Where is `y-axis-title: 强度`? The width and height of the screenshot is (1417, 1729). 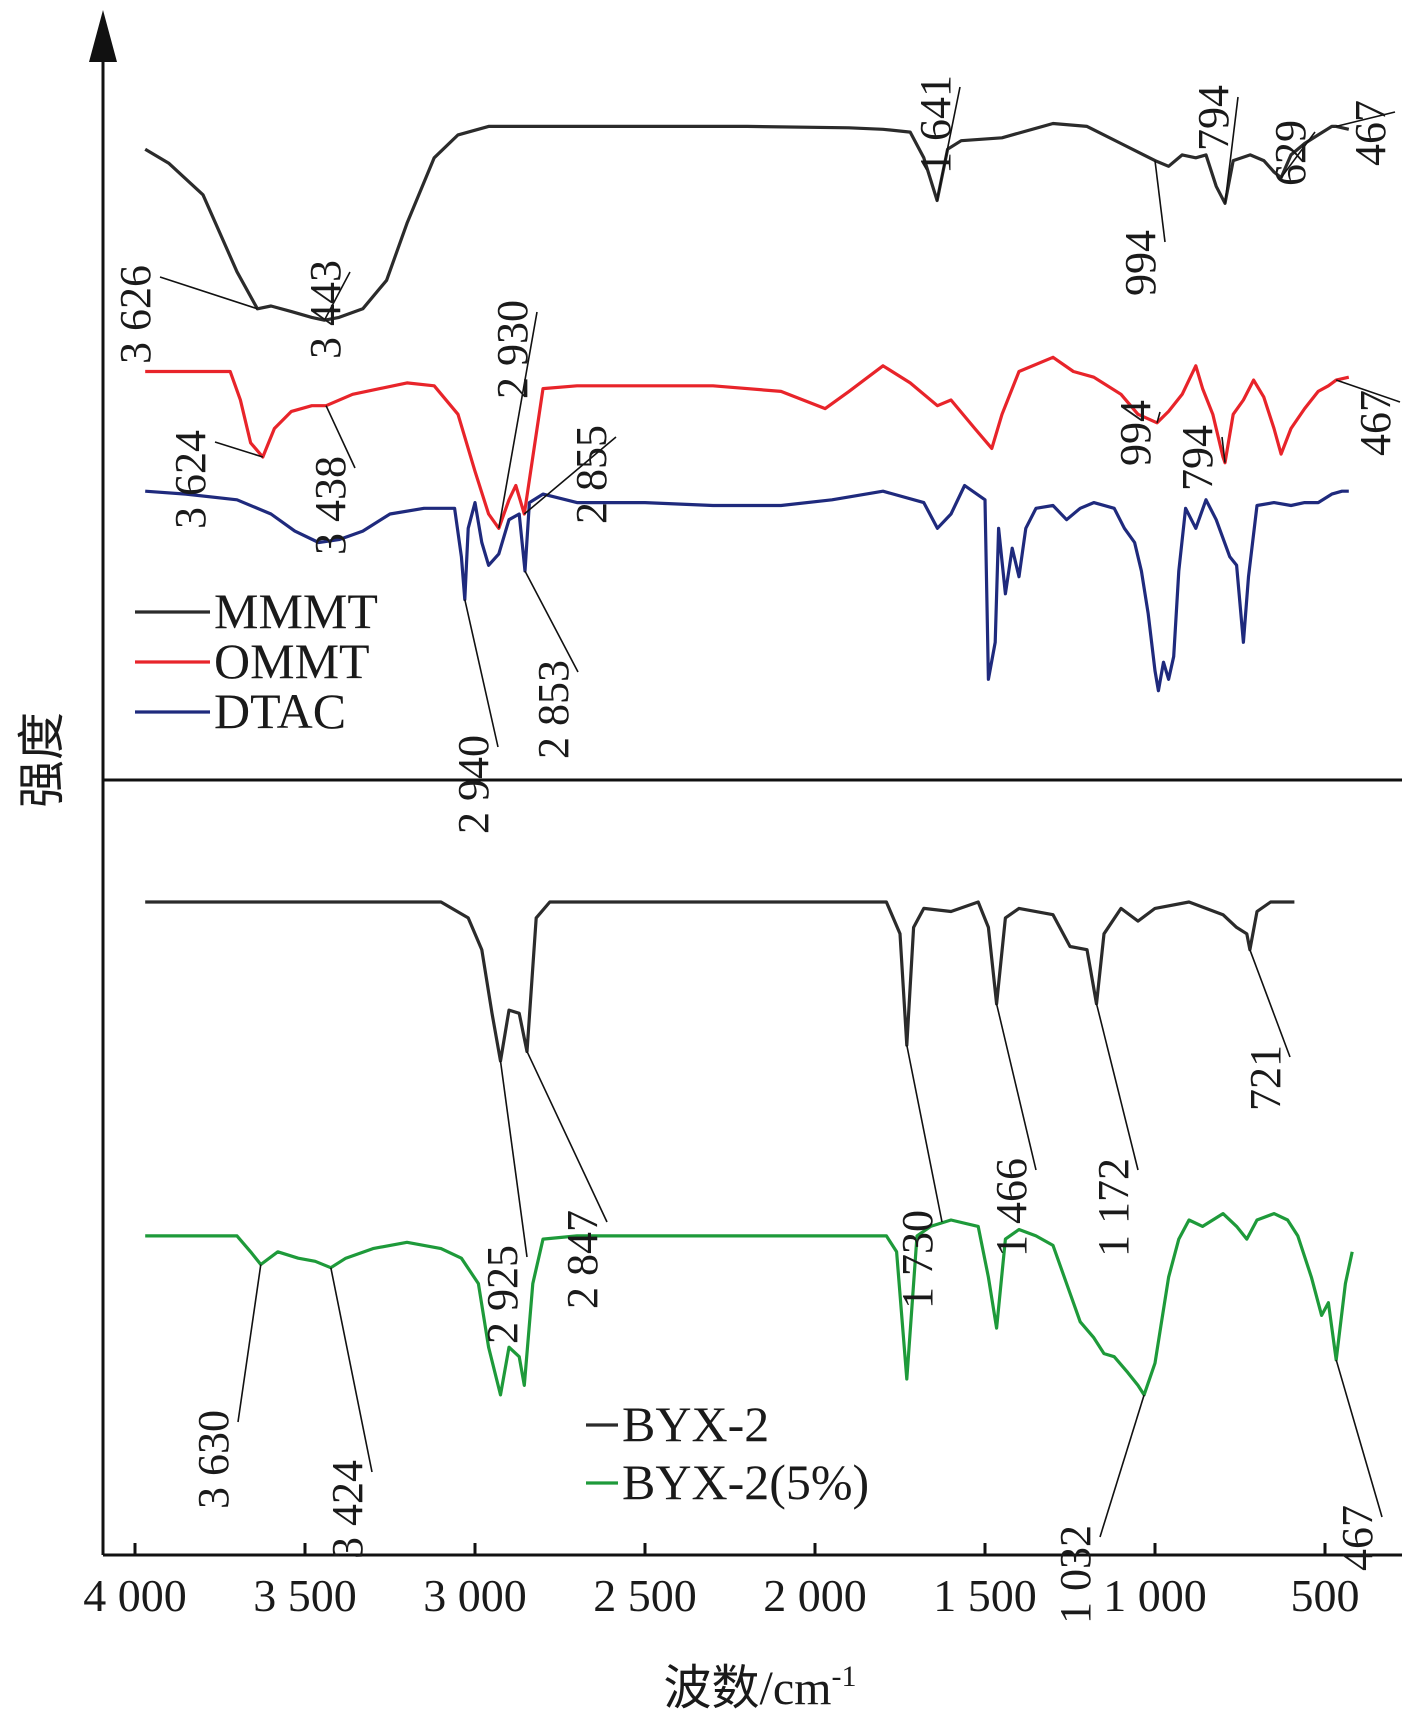 y-axis-title: 强度 is located at coordinates (42, 760).